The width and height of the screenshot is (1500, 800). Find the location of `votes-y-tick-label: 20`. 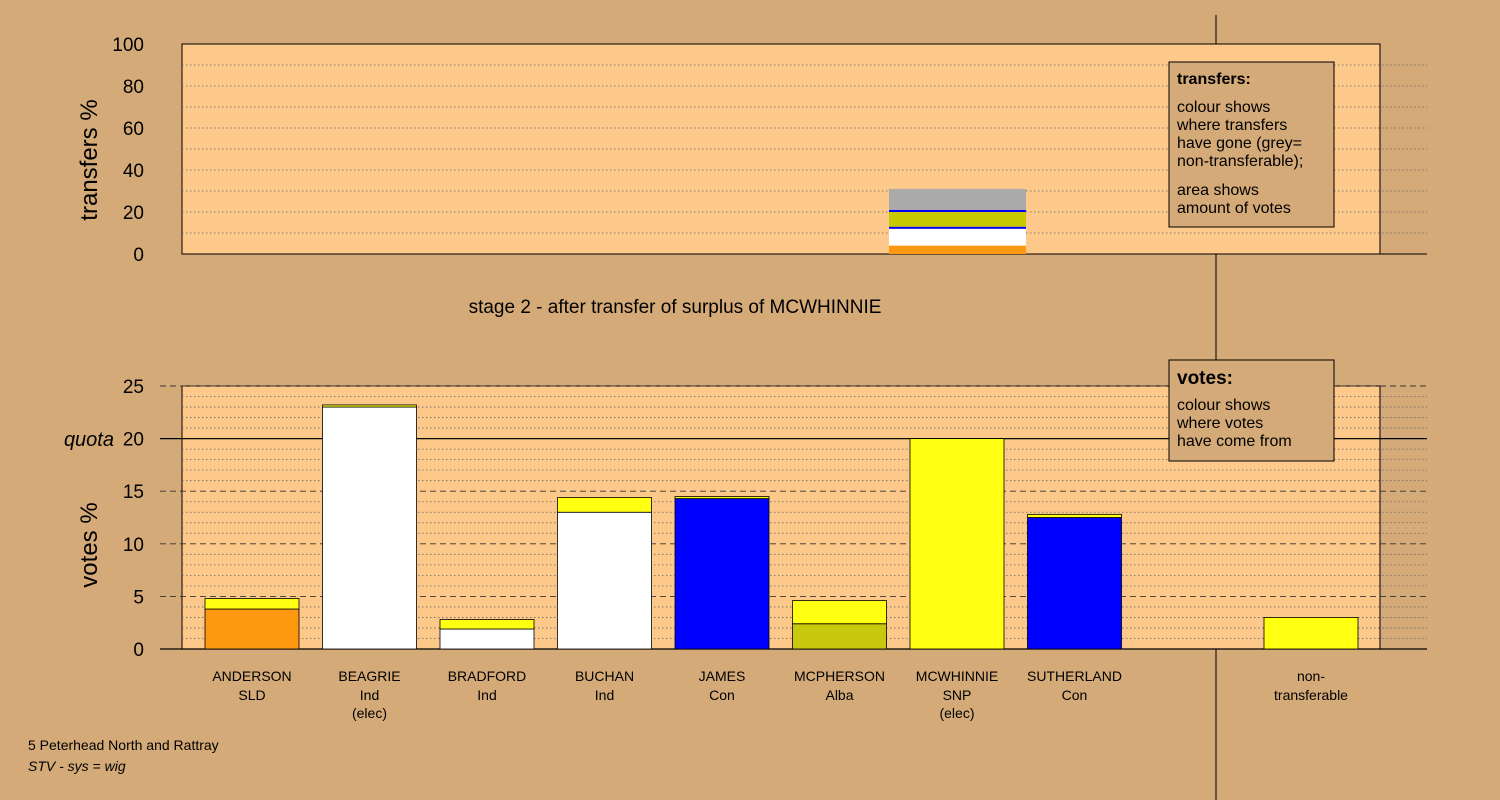

votes-y-tick-label: 20 is located at coordinates (133, 440).